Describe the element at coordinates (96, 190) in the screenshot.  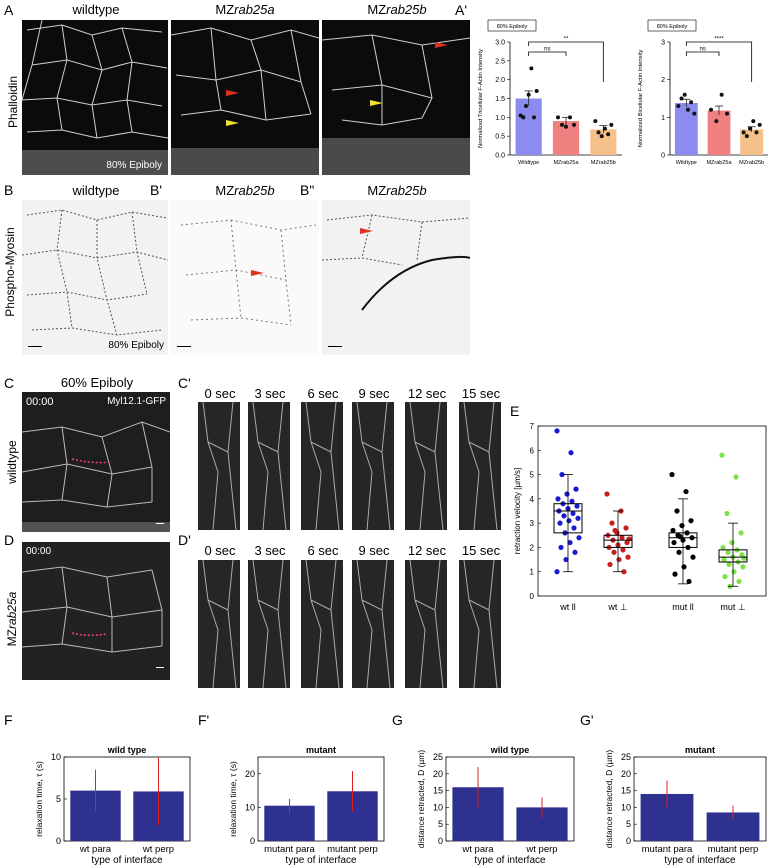
I see `row-b-title-1: wildtype` at that location.